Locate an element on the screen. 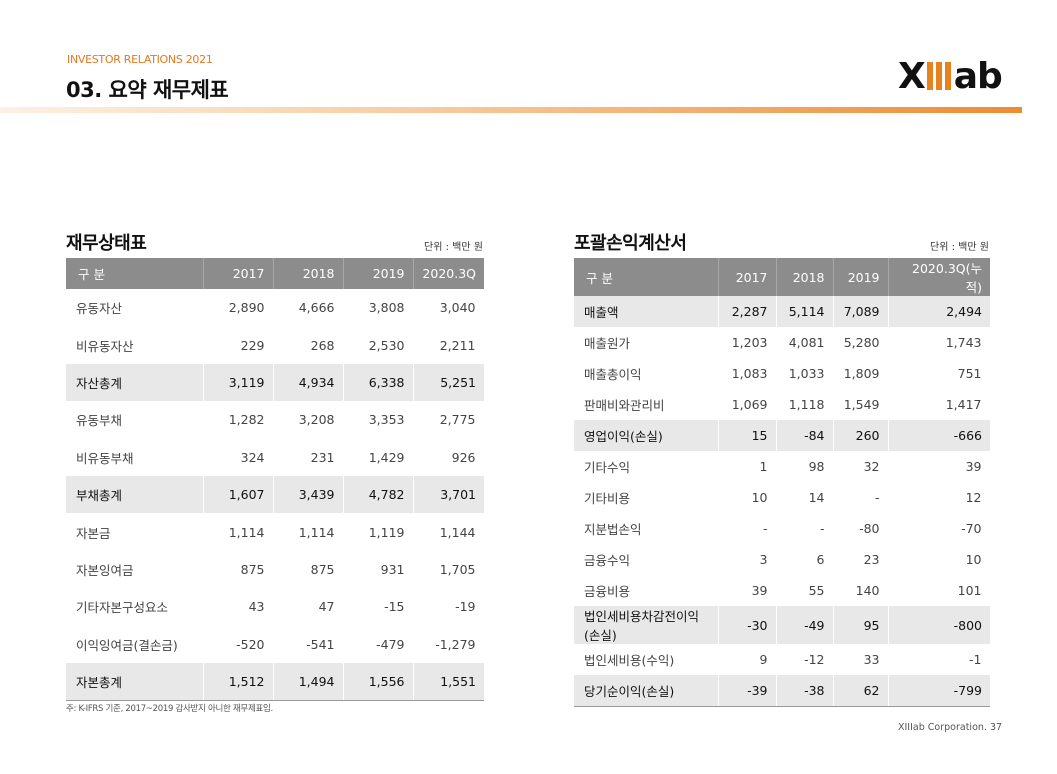  value-cell: 229 is located at coordinates (238, 345).